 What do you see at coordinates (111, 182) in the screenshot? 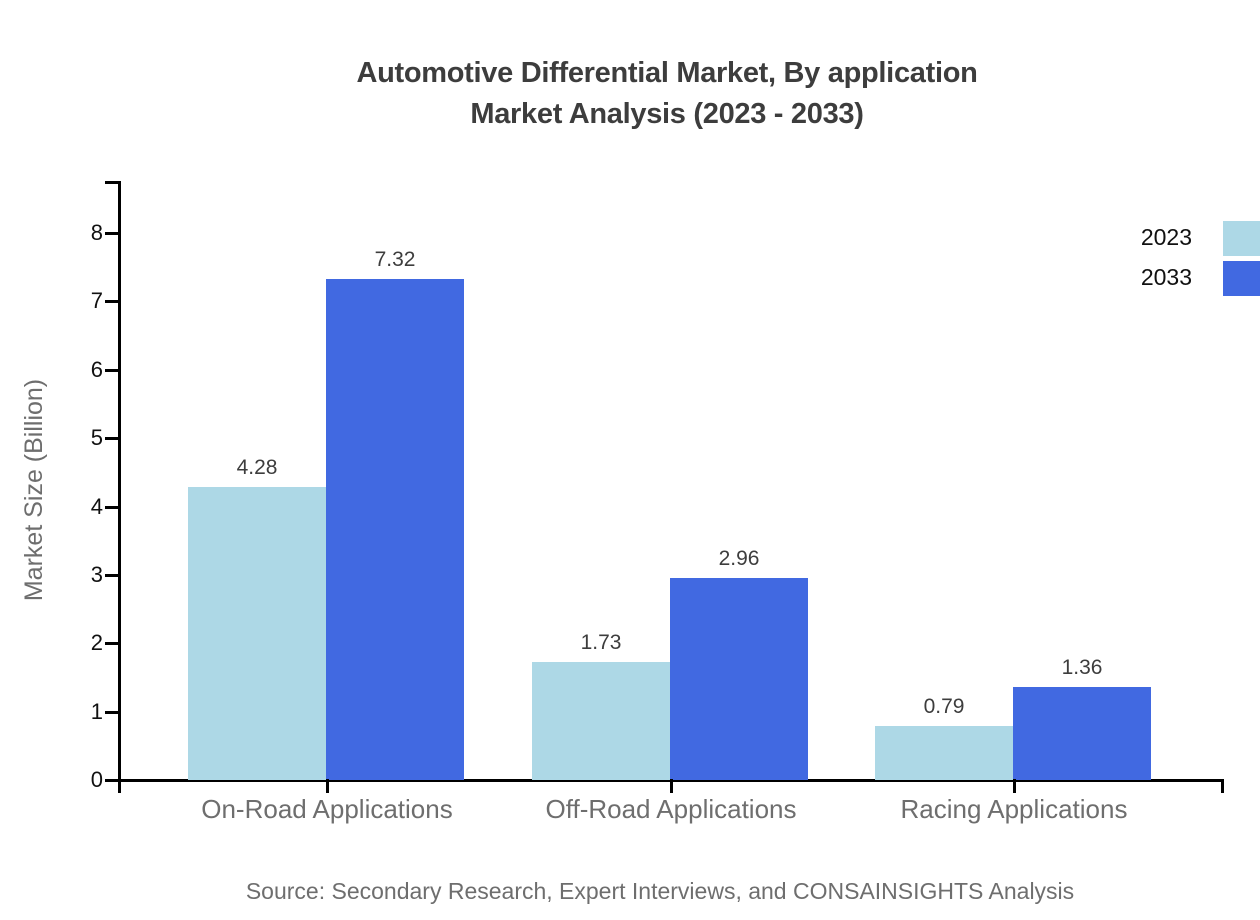
I see `y-axis-end-cap` at bounding box center [111, 182].